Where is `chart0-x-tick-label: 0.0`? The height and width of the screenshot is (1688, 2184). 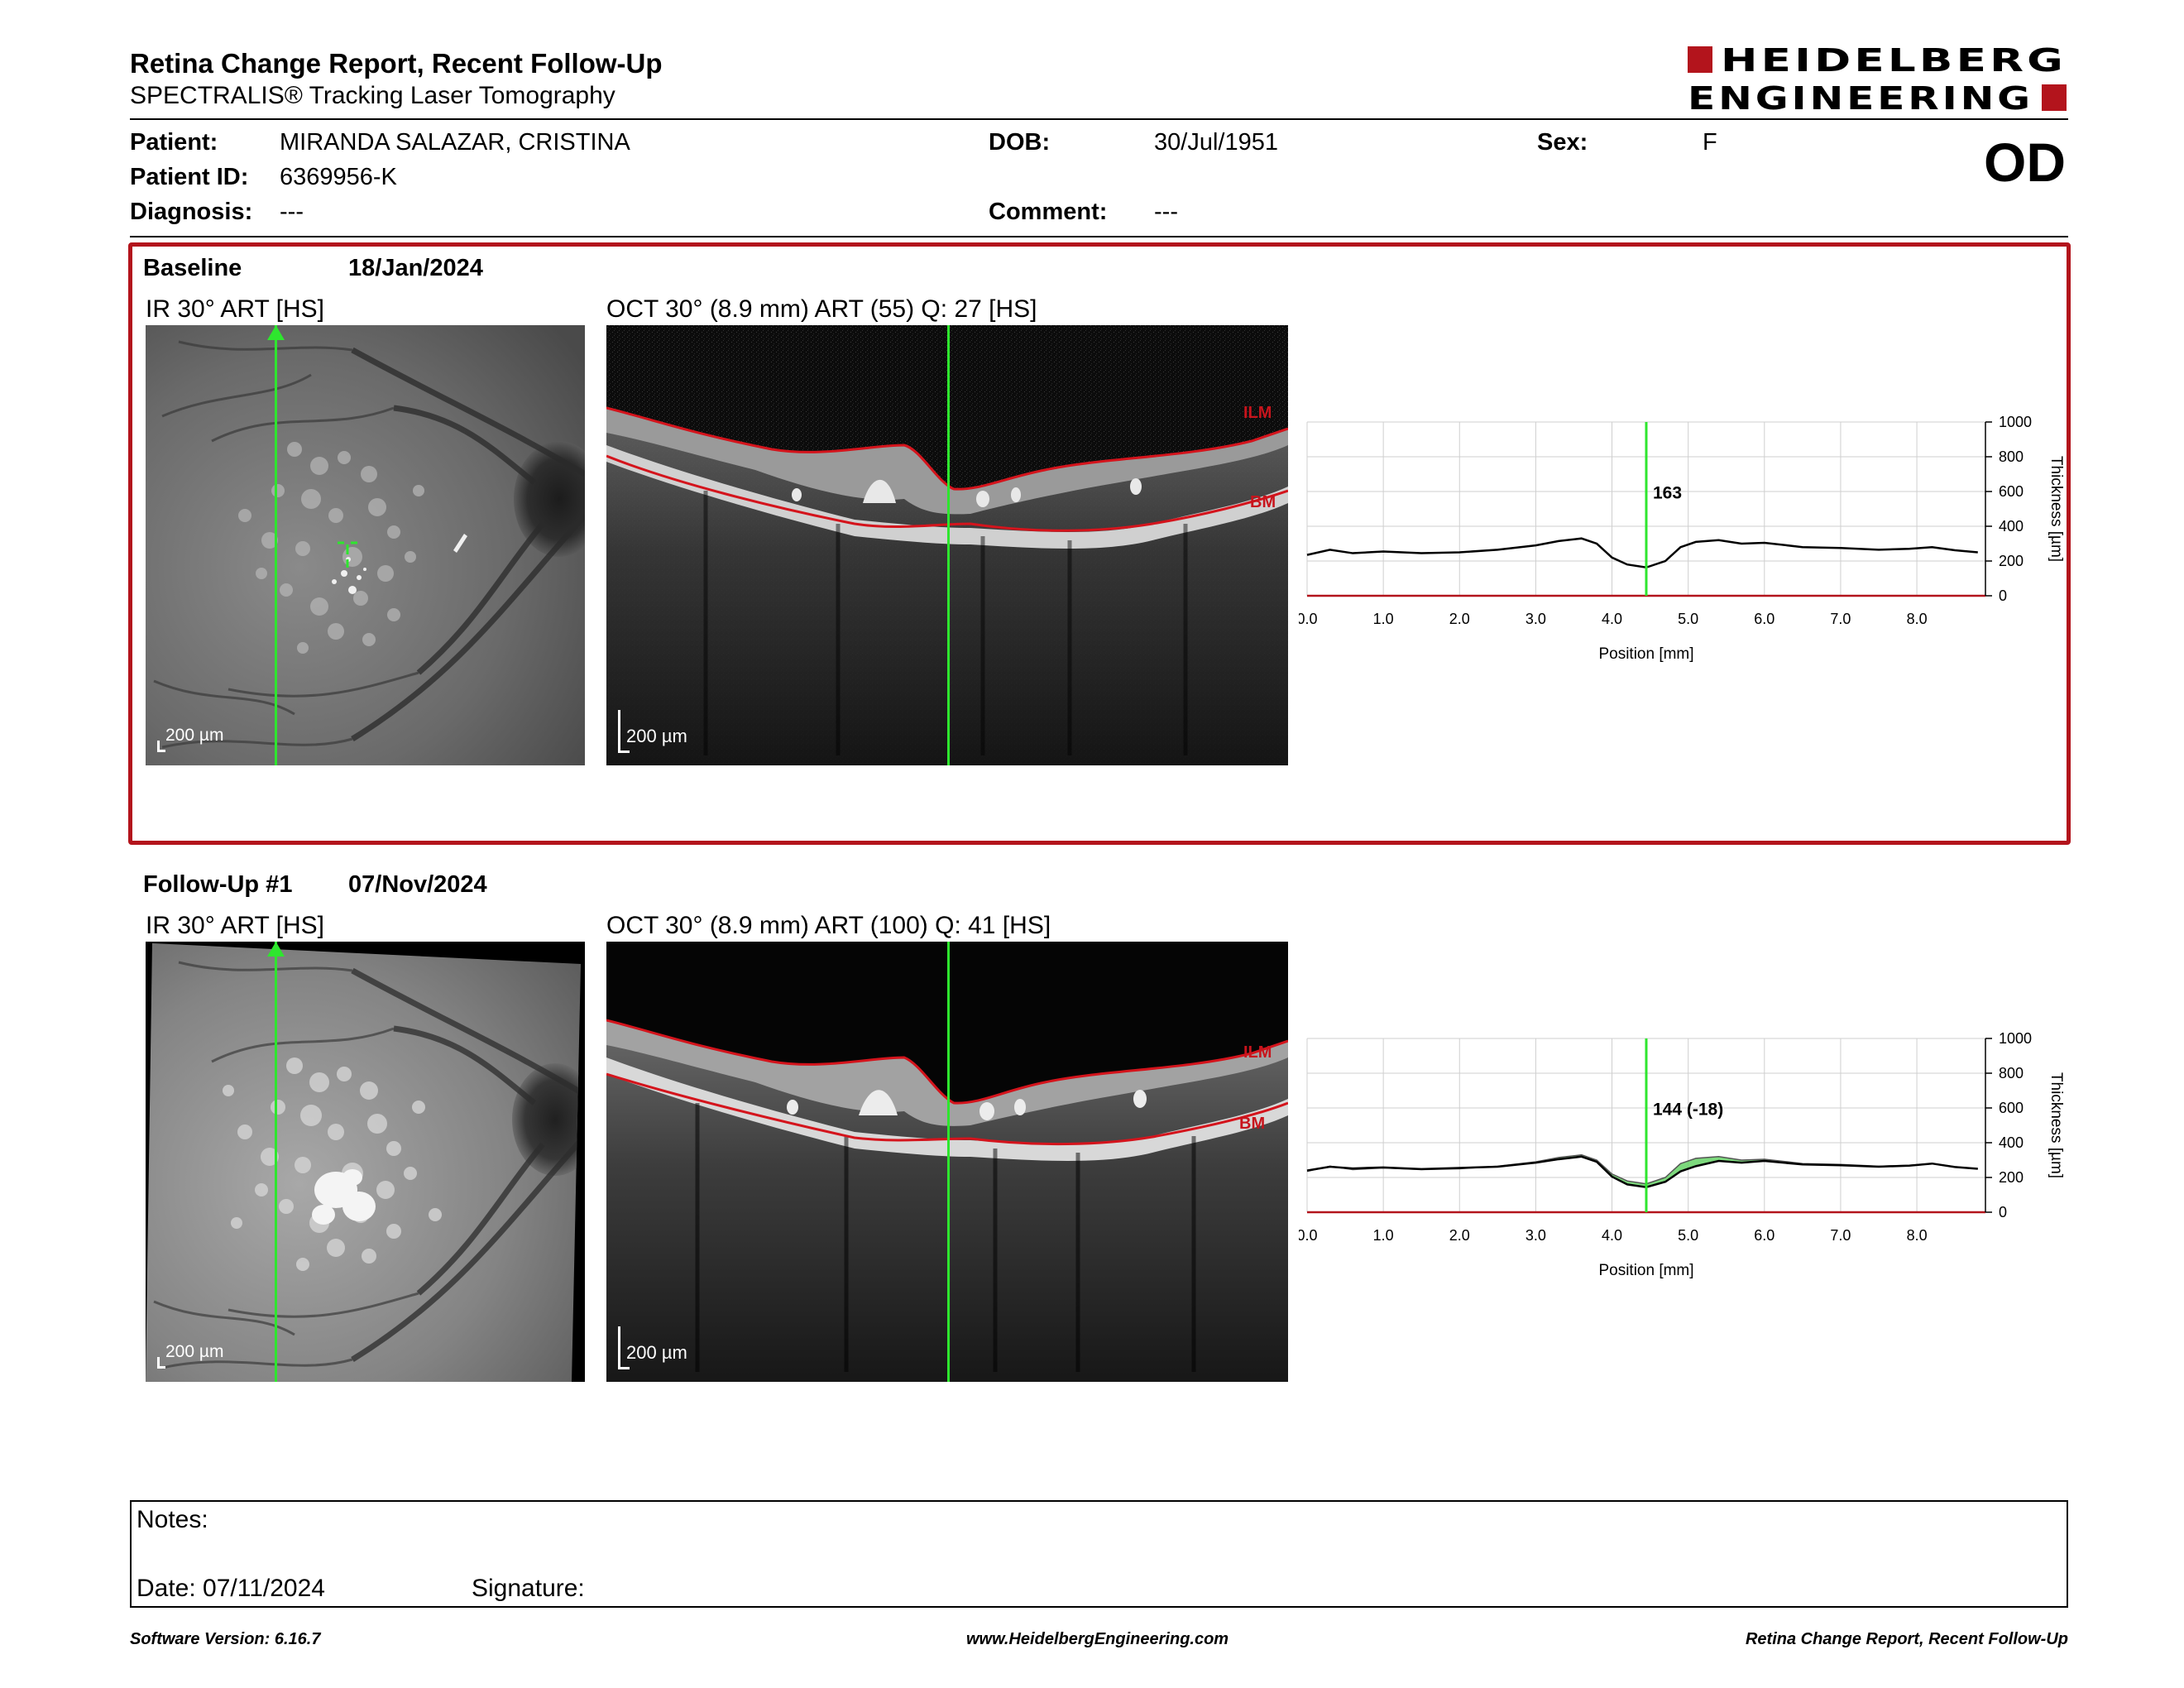 chart0-x-tick-label: 0.0 is located at coordinates (1308, 619).